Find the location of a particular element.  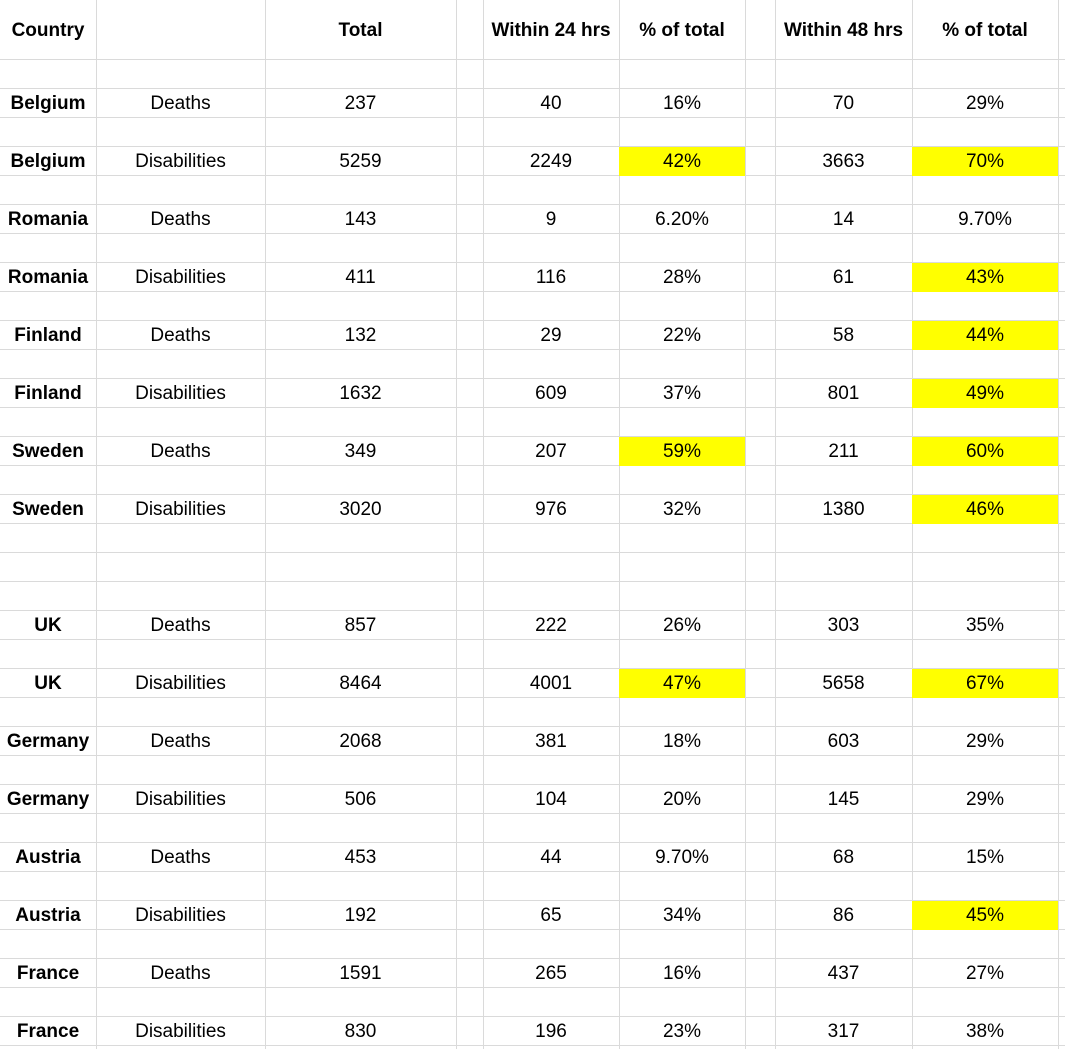

header-pct-24: % of total is located at coordinates (682, 30).